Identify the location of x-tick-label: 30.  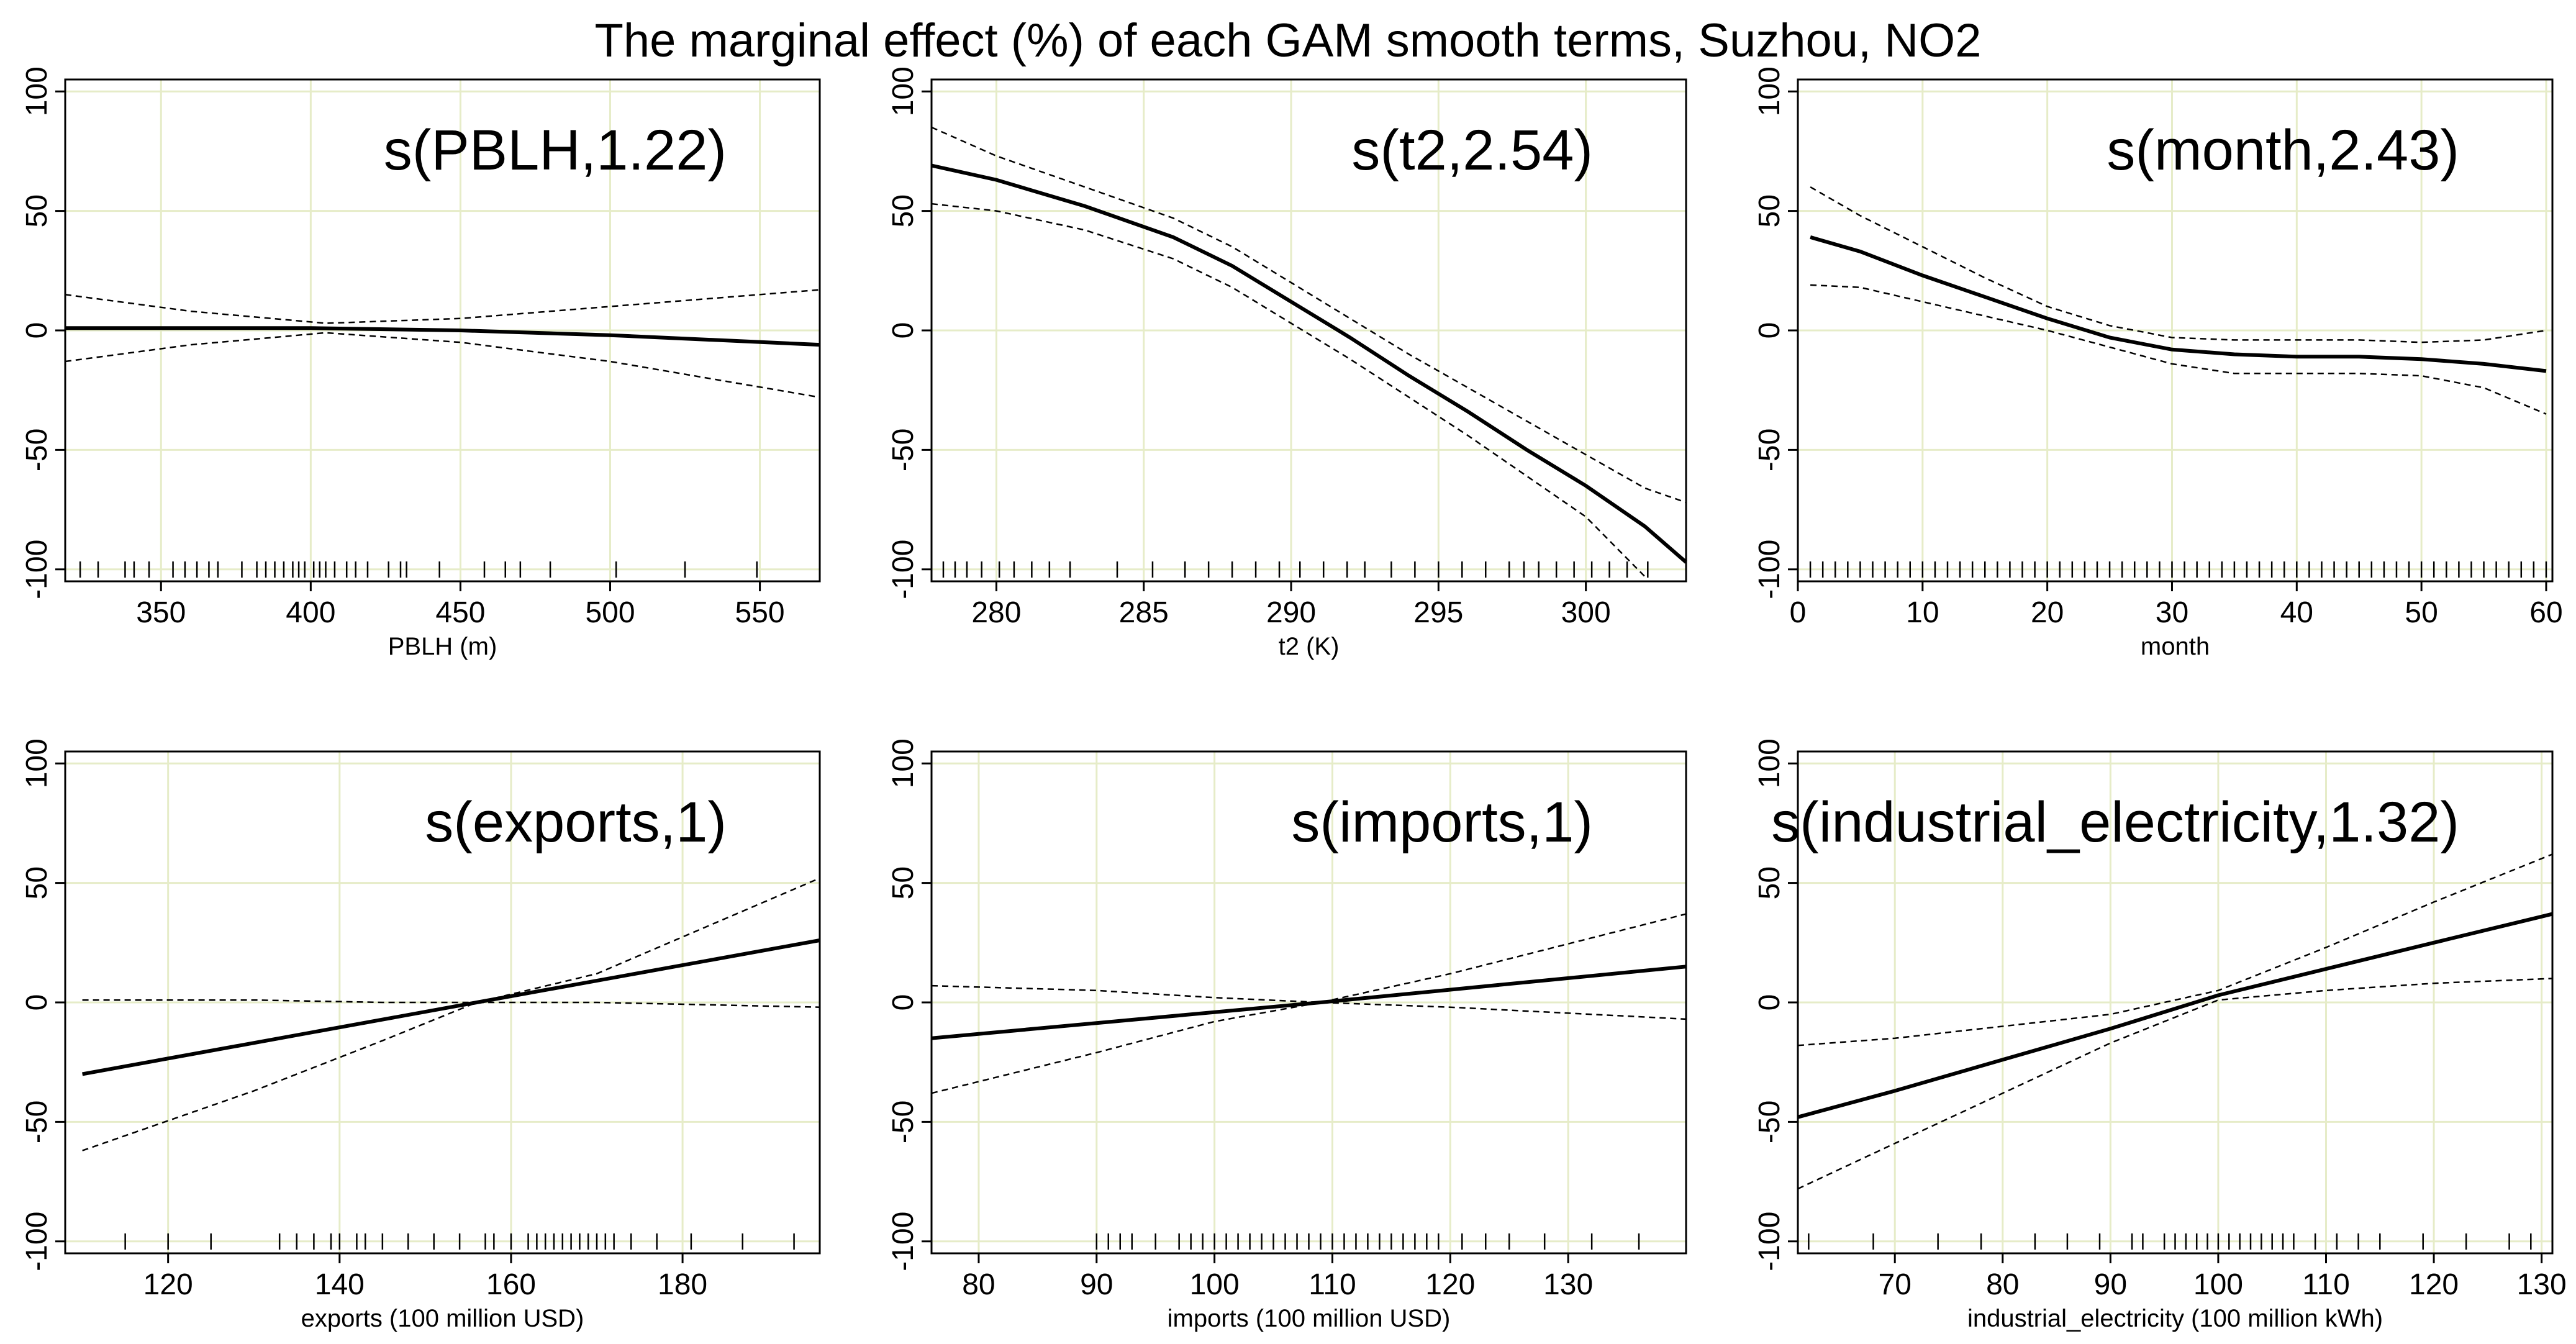
(2172, 612).